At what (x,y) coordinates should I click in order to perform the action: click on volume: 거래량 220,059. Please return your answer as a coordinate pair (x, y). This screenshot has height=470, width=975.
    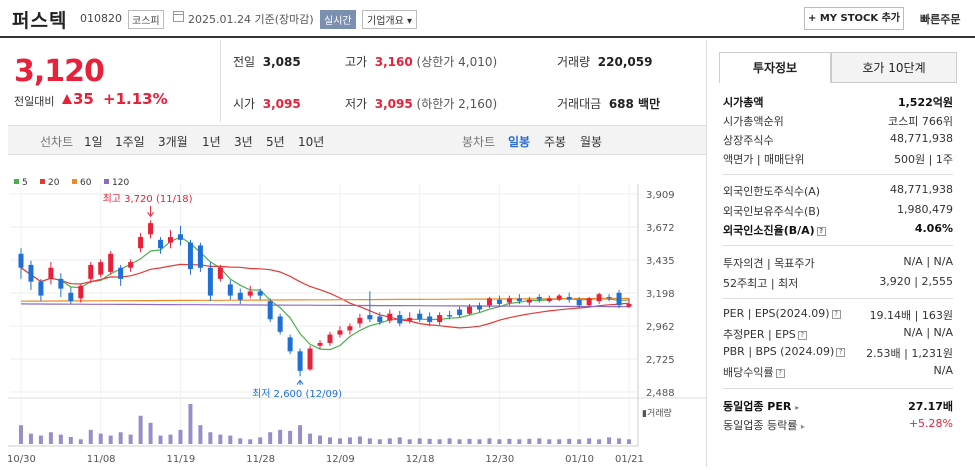
    Looking at the image, I should click on (605, 62).